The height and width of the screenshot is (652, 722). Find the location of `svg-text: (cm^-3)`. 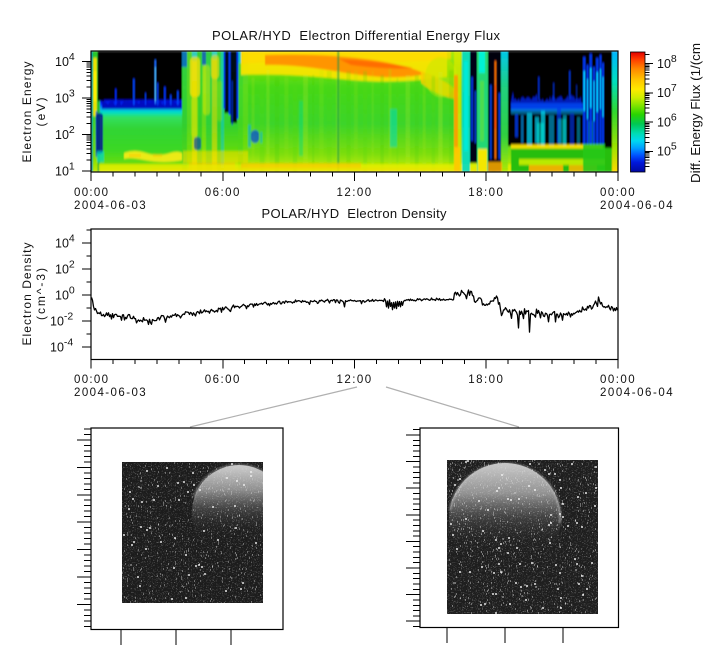

svg-text: (cm^-3) is located at coordinates (41, 294).